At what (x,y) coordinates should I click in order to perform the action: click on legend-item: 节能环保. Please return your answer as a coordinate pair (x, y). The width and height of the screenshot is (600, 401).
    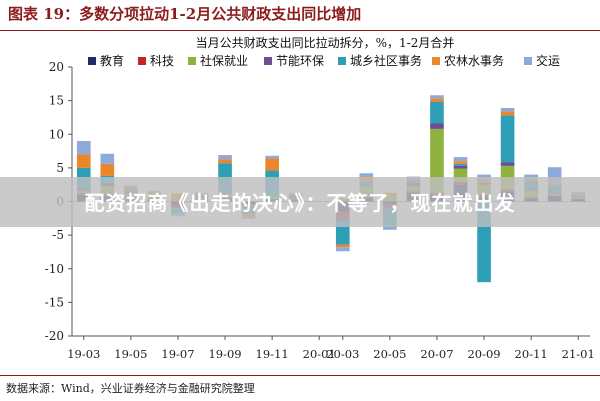
    Looking at the image, I should click on (294, 60).